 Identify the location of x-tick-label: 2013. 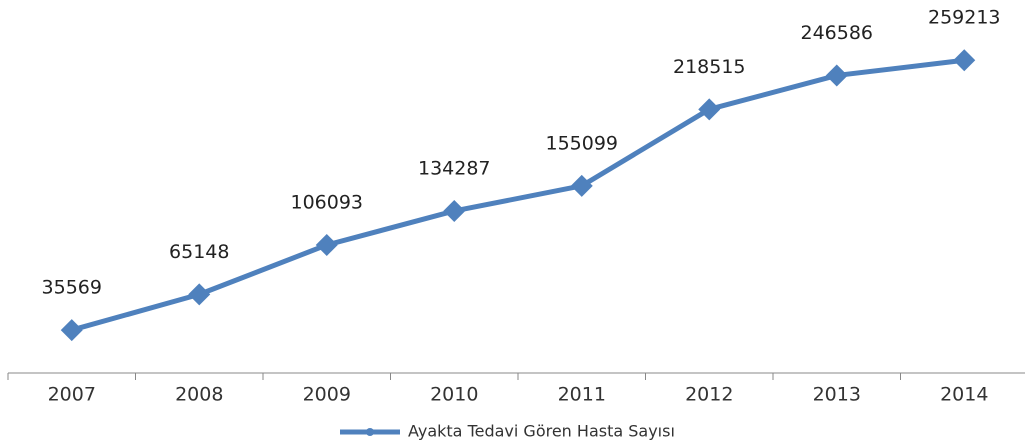
(837, 395).